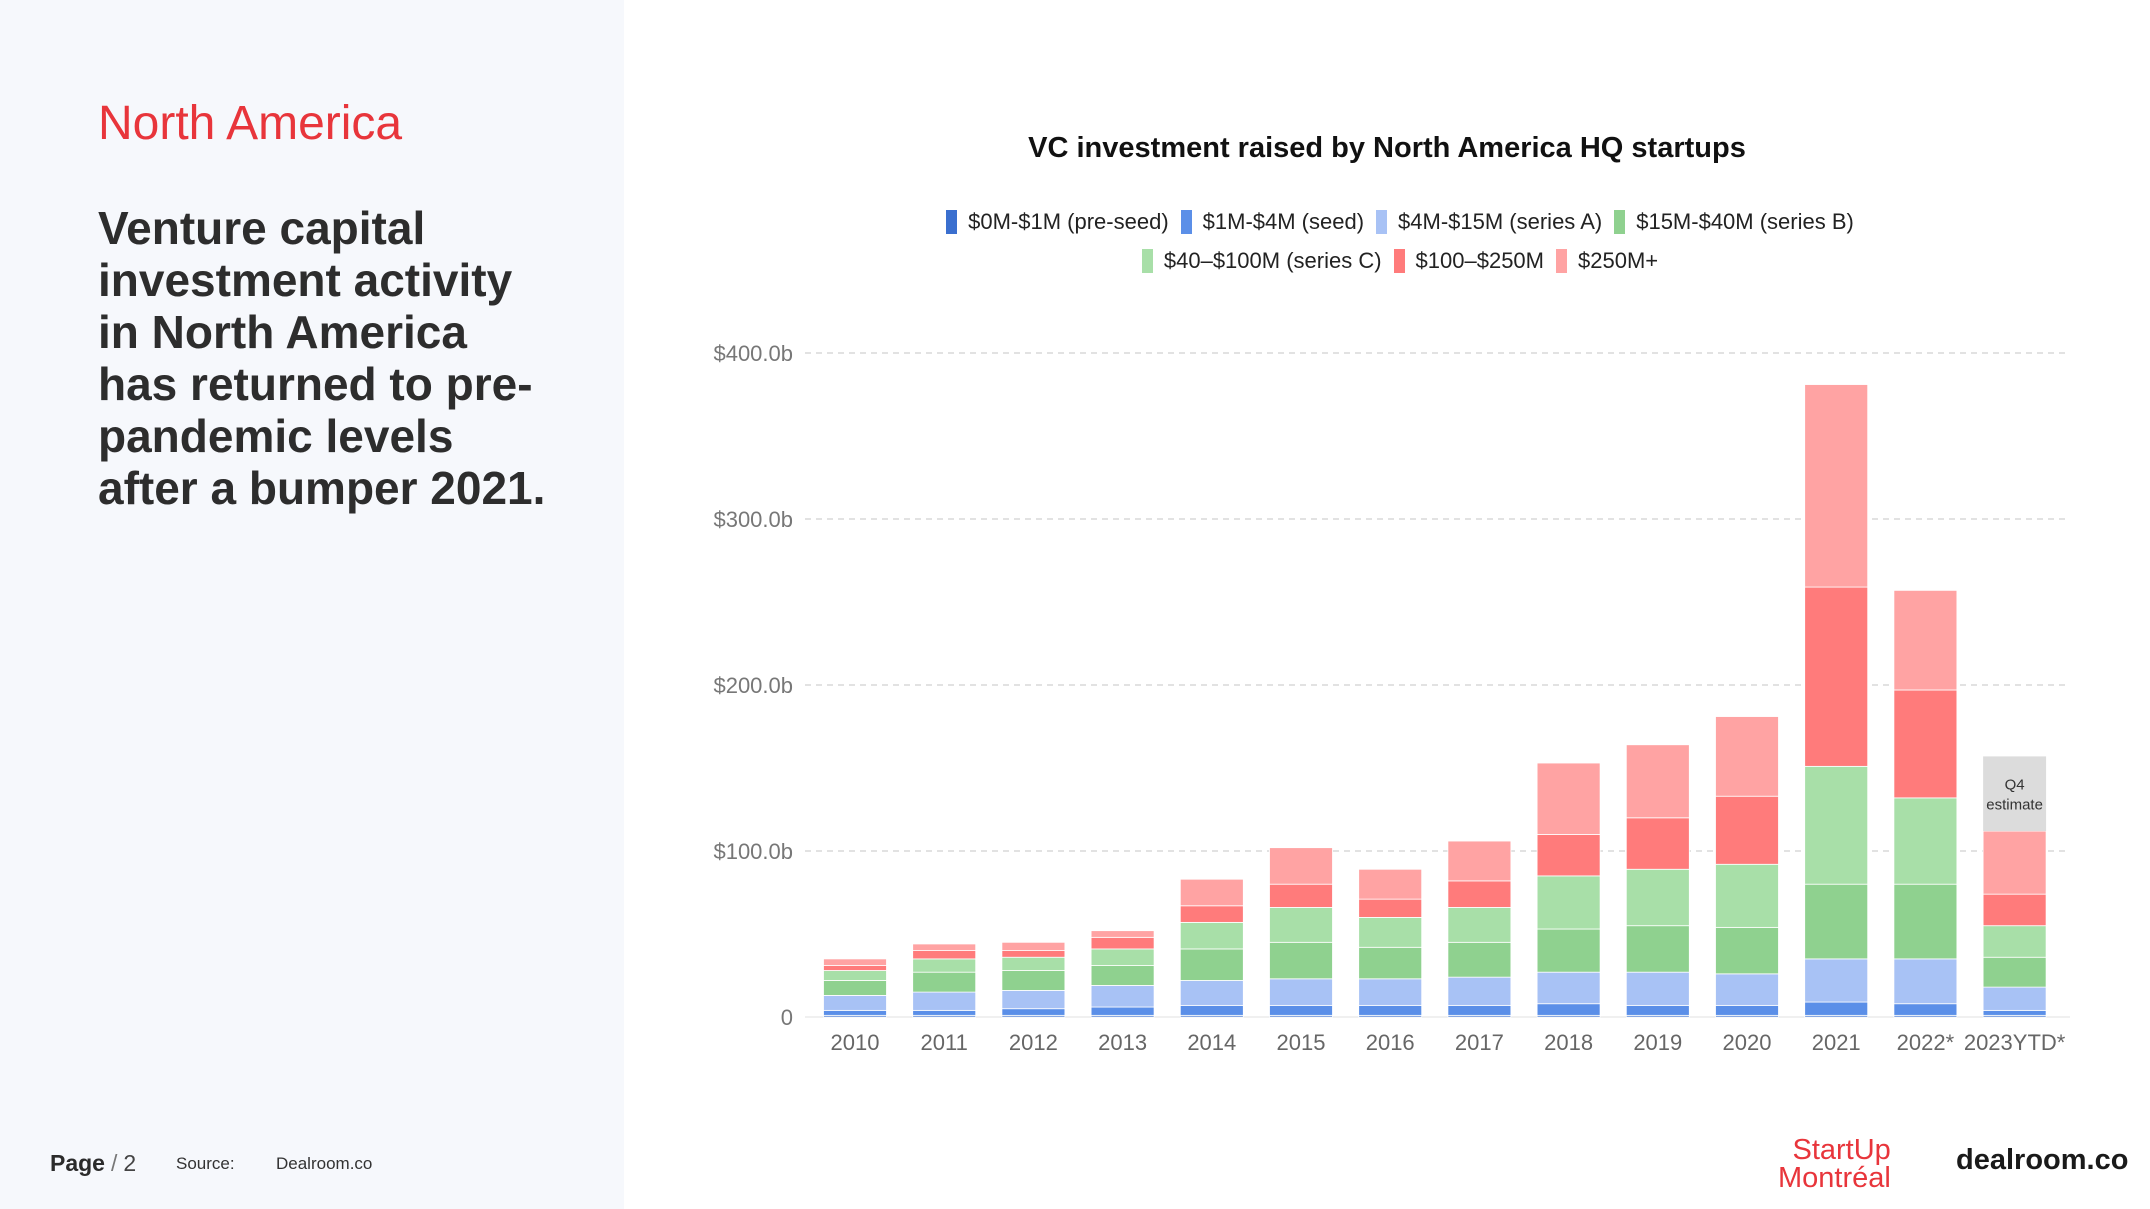  Describe the element at coordinates (1261, 261) in the screenshot. I see `legend-item: $40–$100M (series C)` at that location.